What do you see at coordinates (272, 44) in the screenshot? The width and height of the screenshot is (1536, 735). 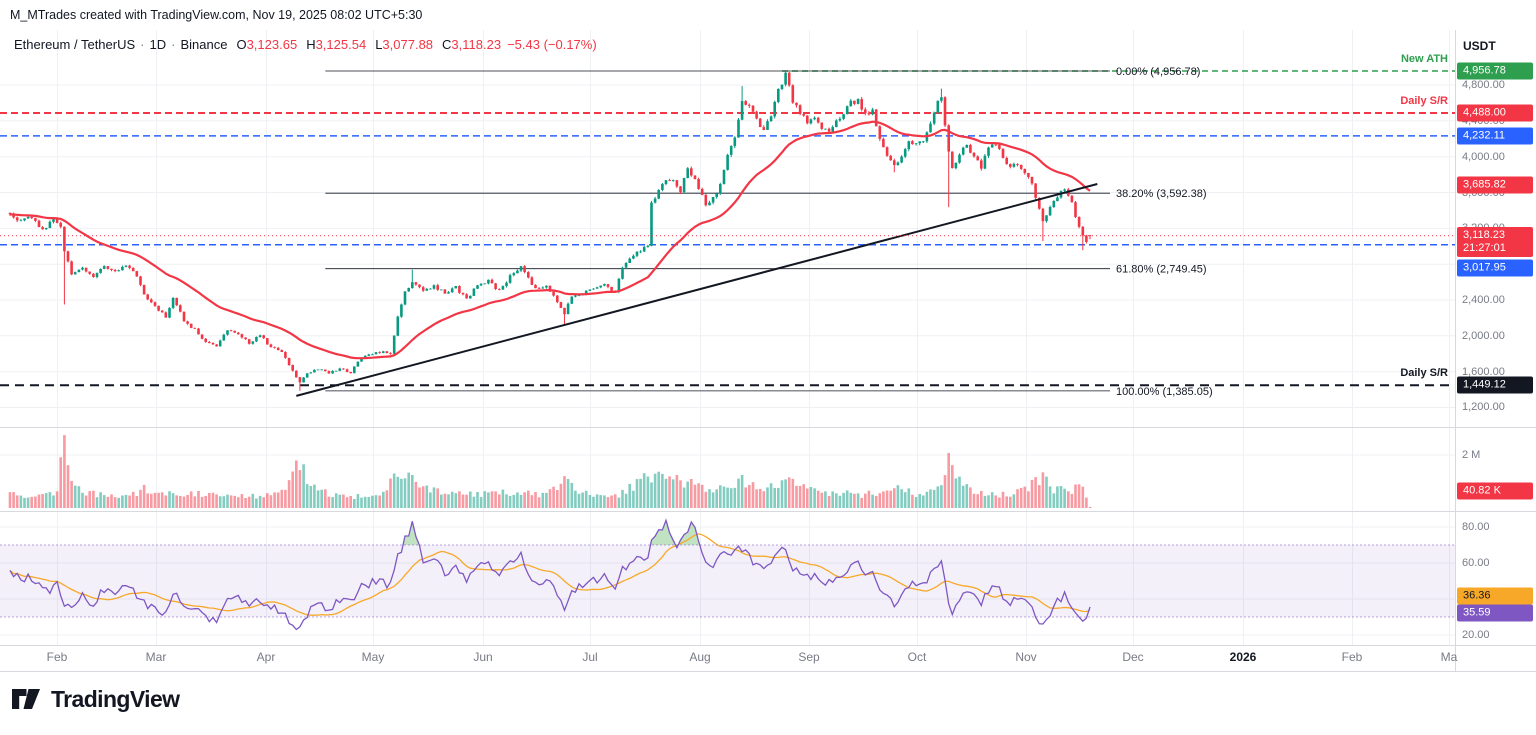 I see `open-value: 3,123.65` at bounding box center [272, 44].